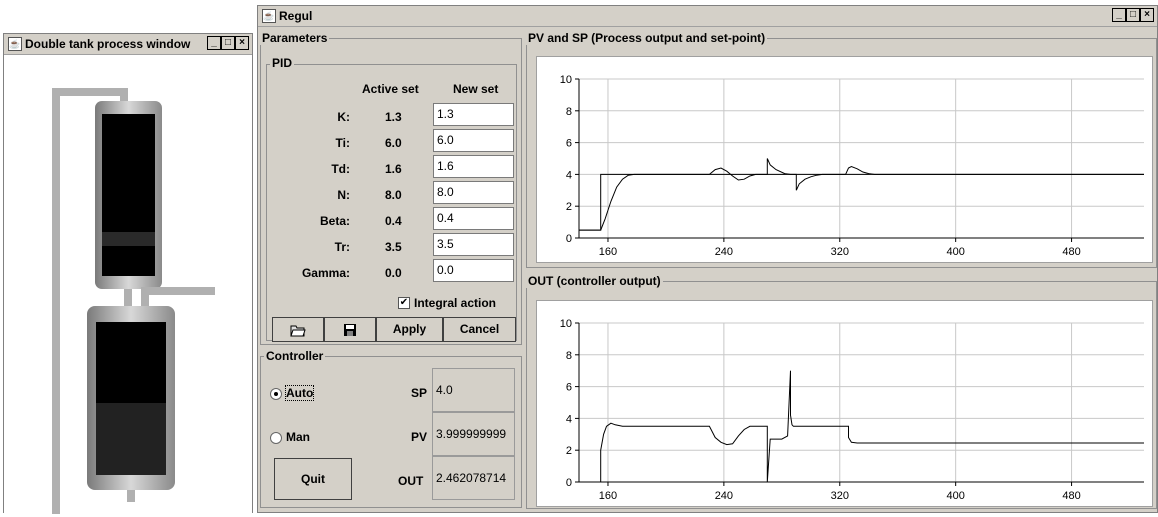 This screenshot has width=1158, height=517. I want to click on lower-tank-water, so click(131, 439).